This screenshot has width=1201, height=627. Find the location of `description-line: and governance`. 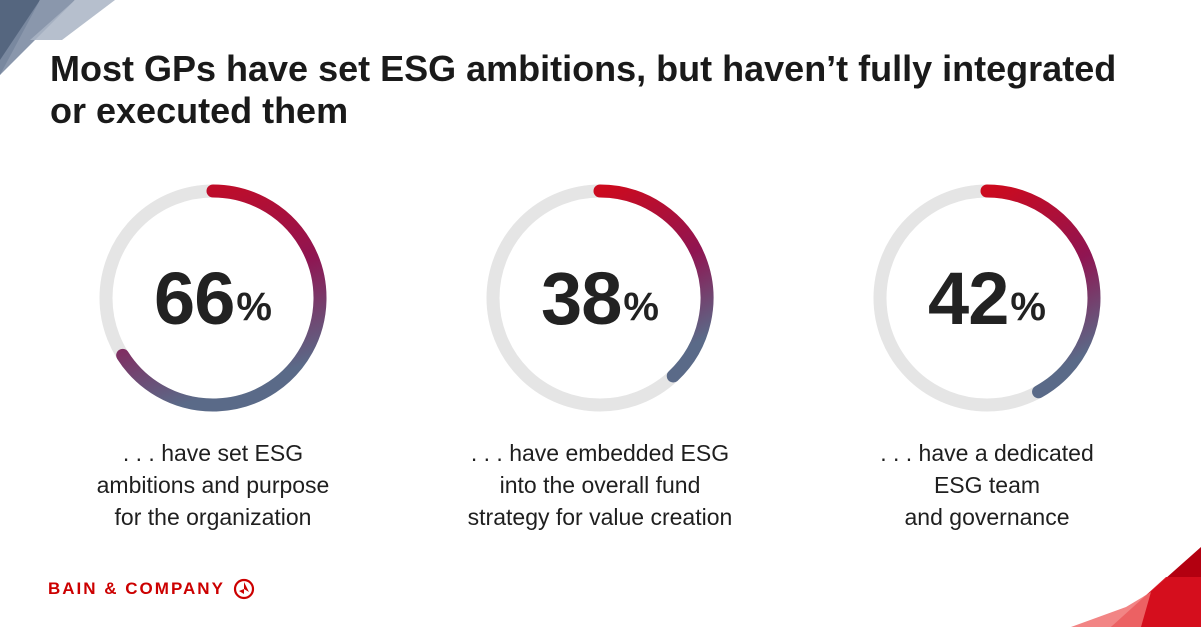

description-line: and governance is located at coordinates (987, 517).